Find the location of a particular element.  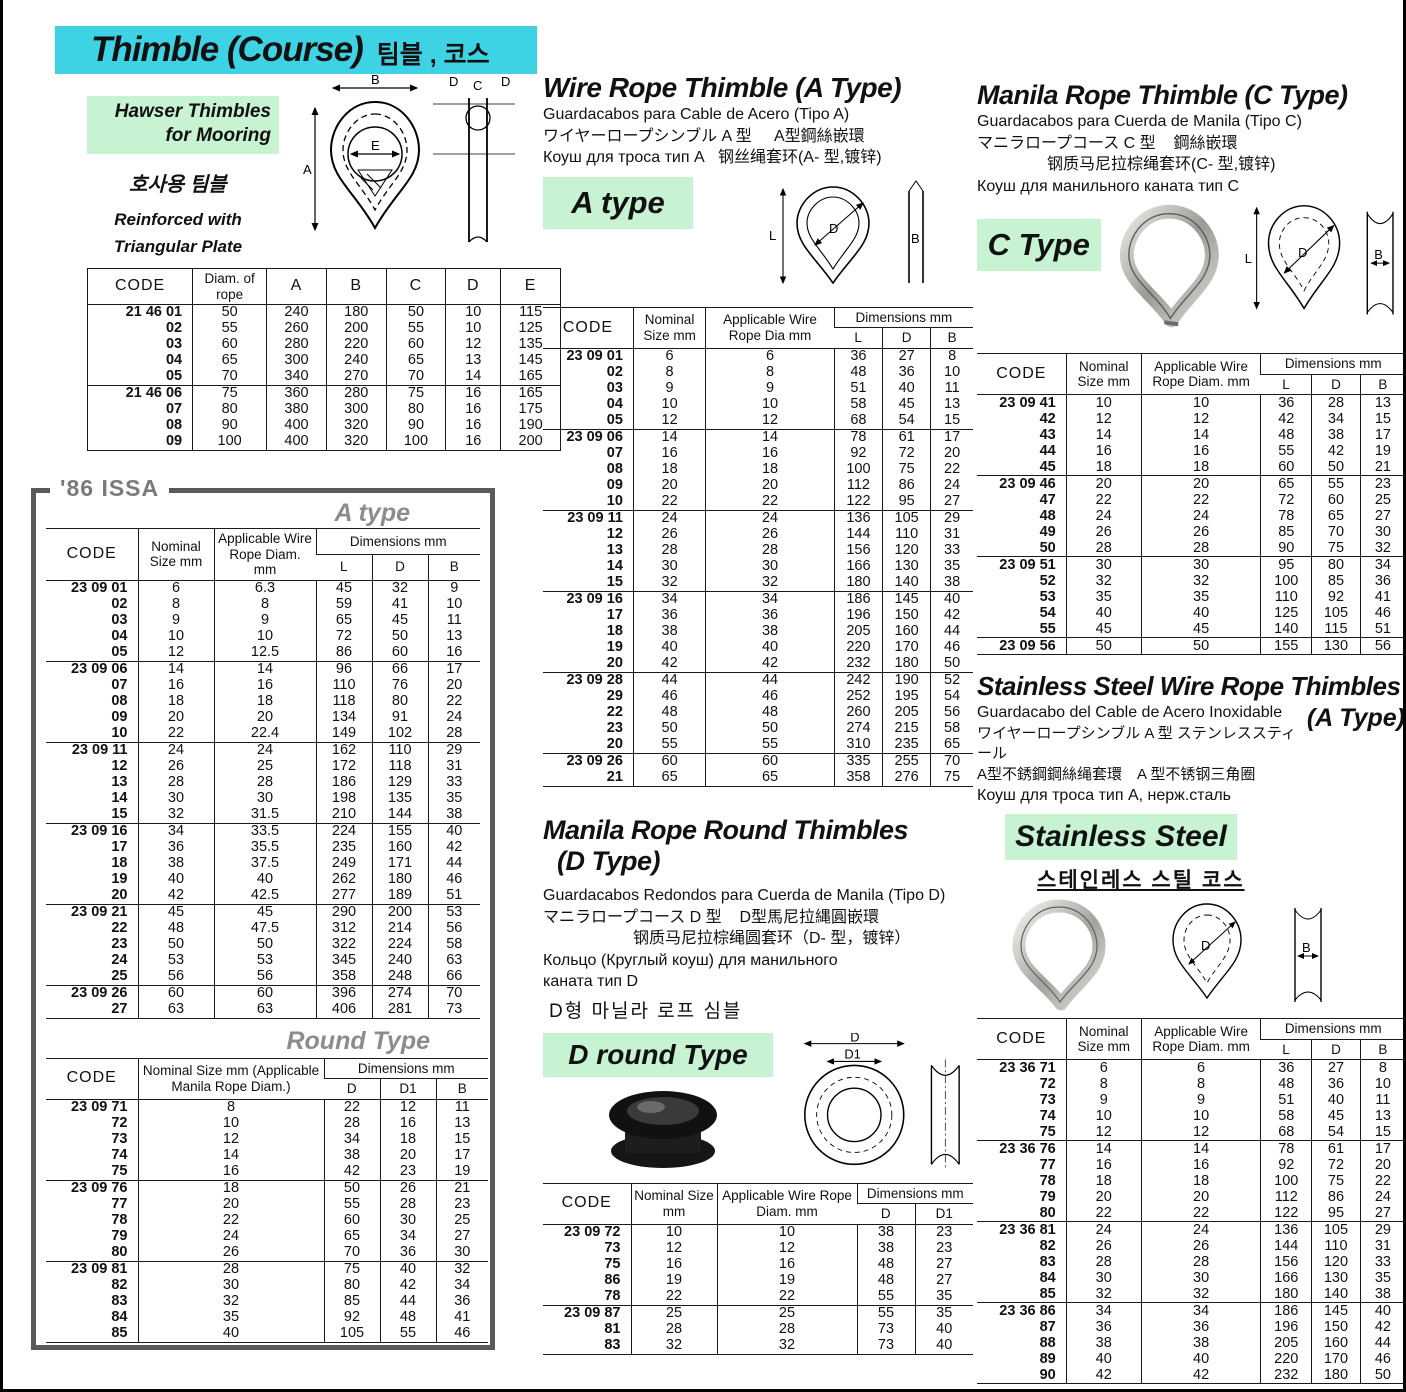

code-cell: 05 is located at coordinates (614, 420).